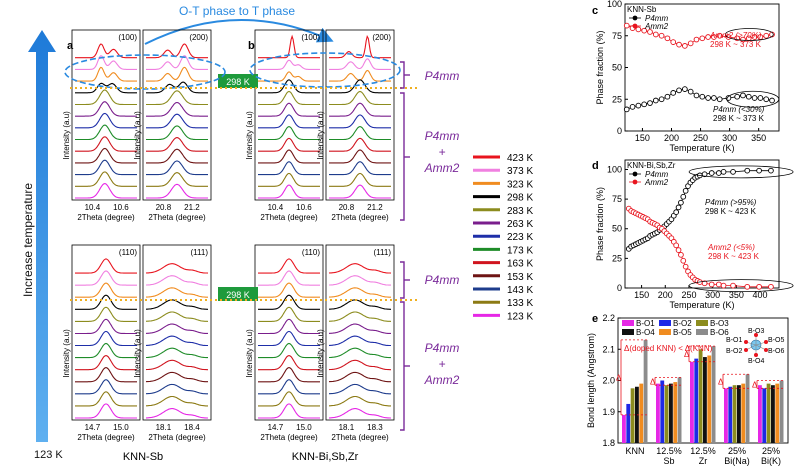  What do you see at coordinates (617, 68) in the screenshot?
I see `y-tick-label: 50` at bounding box center [617, 68].